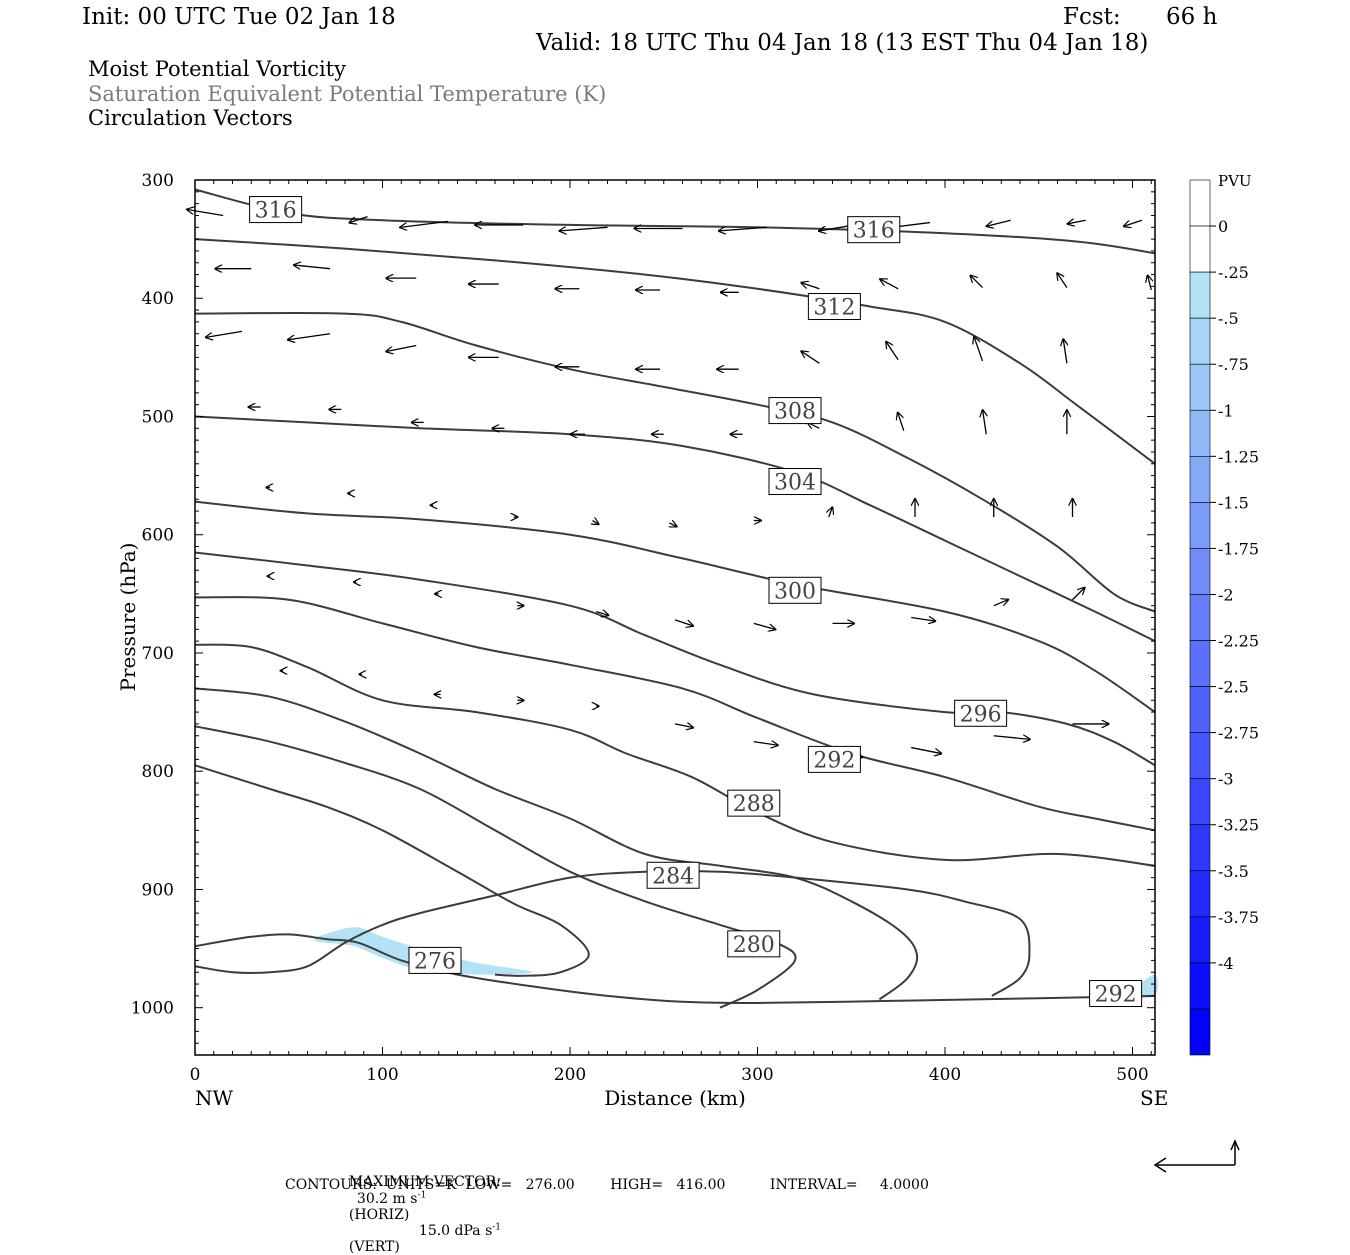 This screenshot has width=1350, height=1255. Describe the element at coordinates (1154, 1098) in the screenshot. I see `se-label: SE` at that location.